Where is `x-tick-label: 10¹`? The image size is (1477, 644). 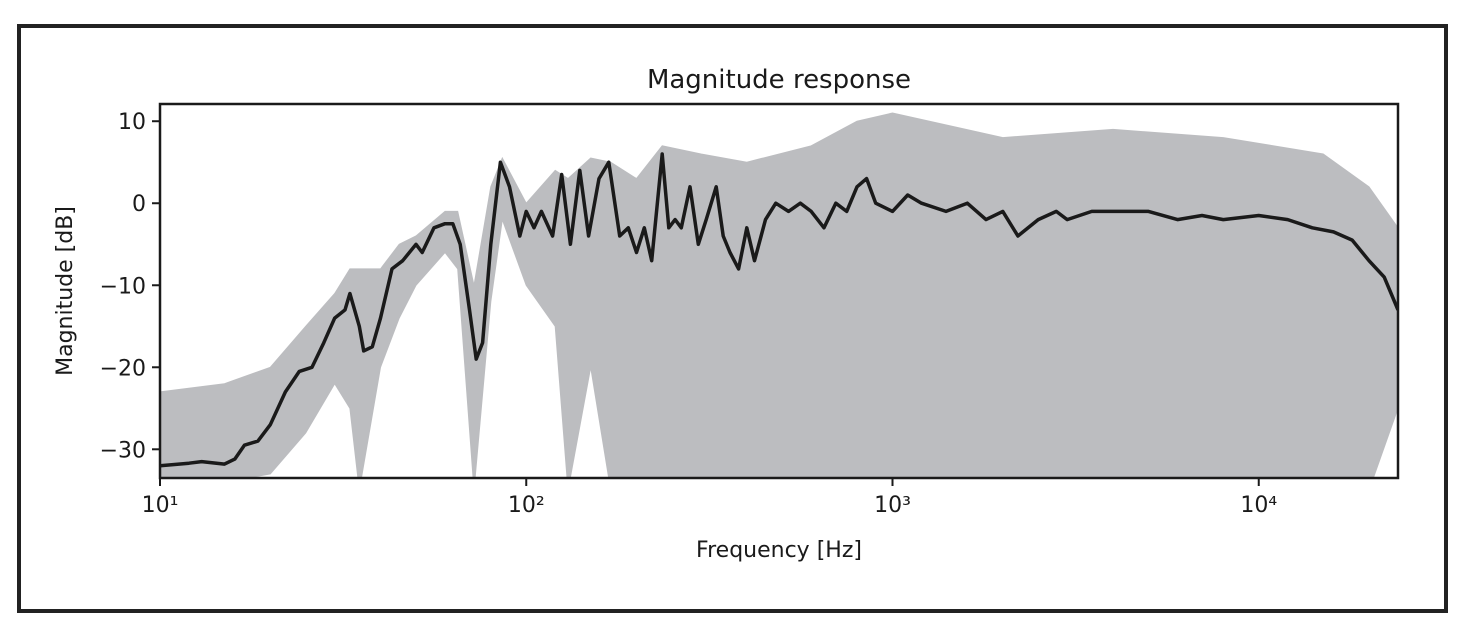
x-tick-label: 10¹ is located at coordinates (160, 505).